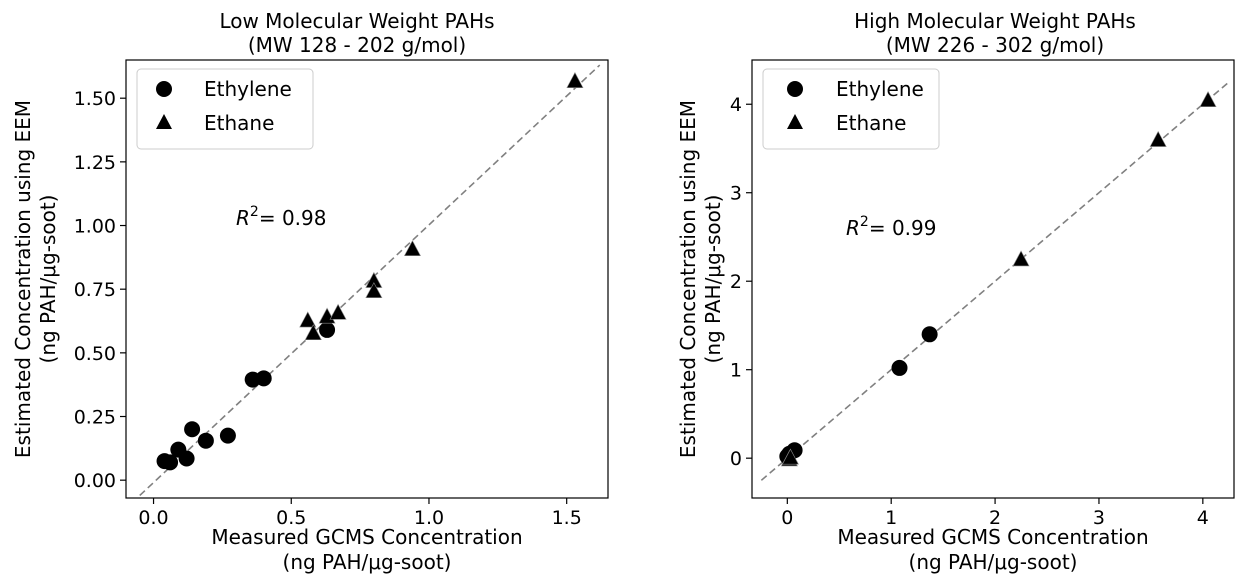  I want to click on y-axis: 0 1 2 3 4, so click(741, 282).